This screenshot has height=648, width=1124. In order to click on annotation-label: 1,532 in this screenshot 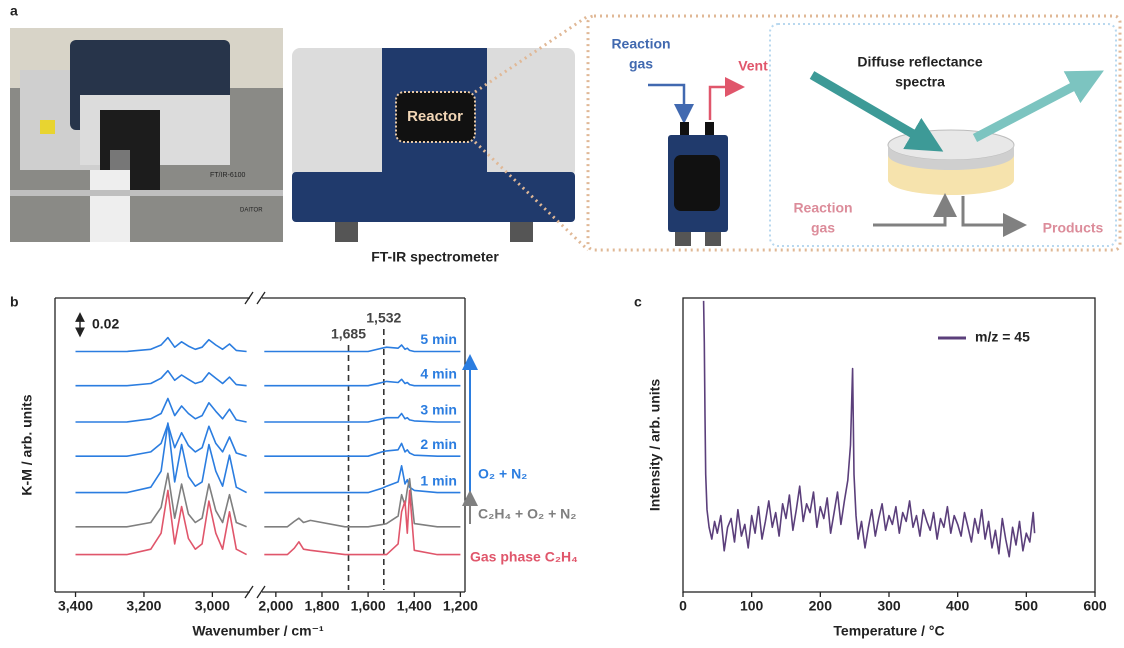, I will do `click(383, 318)`.